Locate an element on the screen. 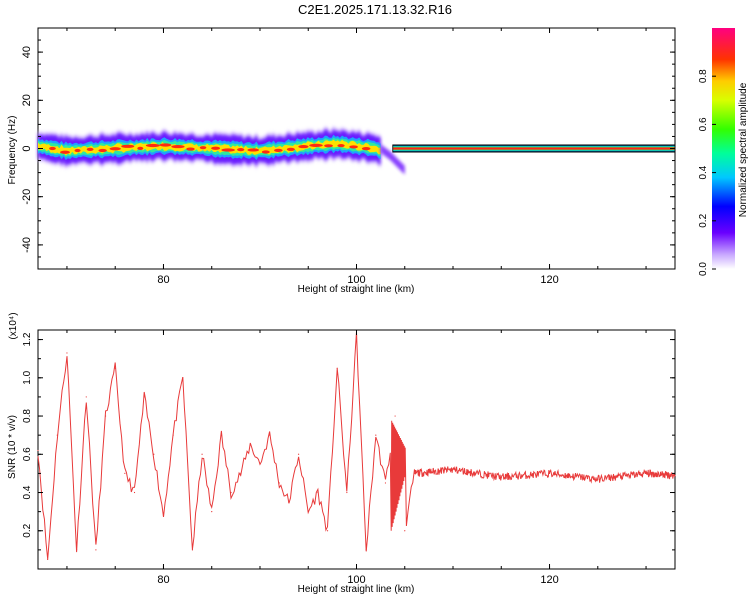 This screenshot has width=750, height=605. snr-x-tick-label: 80 is located at coordinates (163, 580).